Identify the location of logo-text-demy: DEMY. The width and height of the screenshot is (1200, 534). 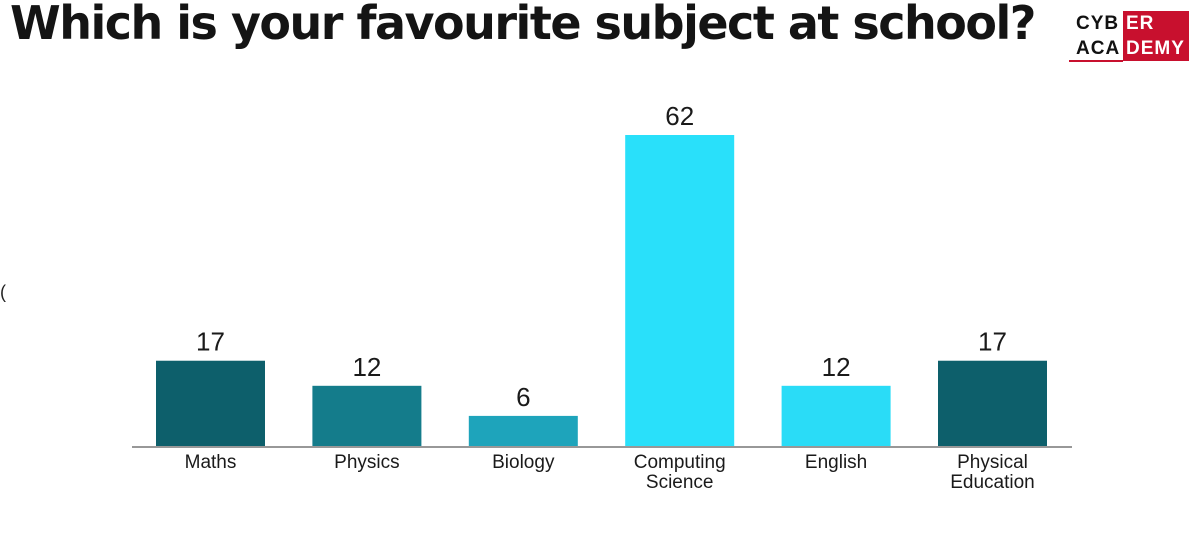
(1156, 48).